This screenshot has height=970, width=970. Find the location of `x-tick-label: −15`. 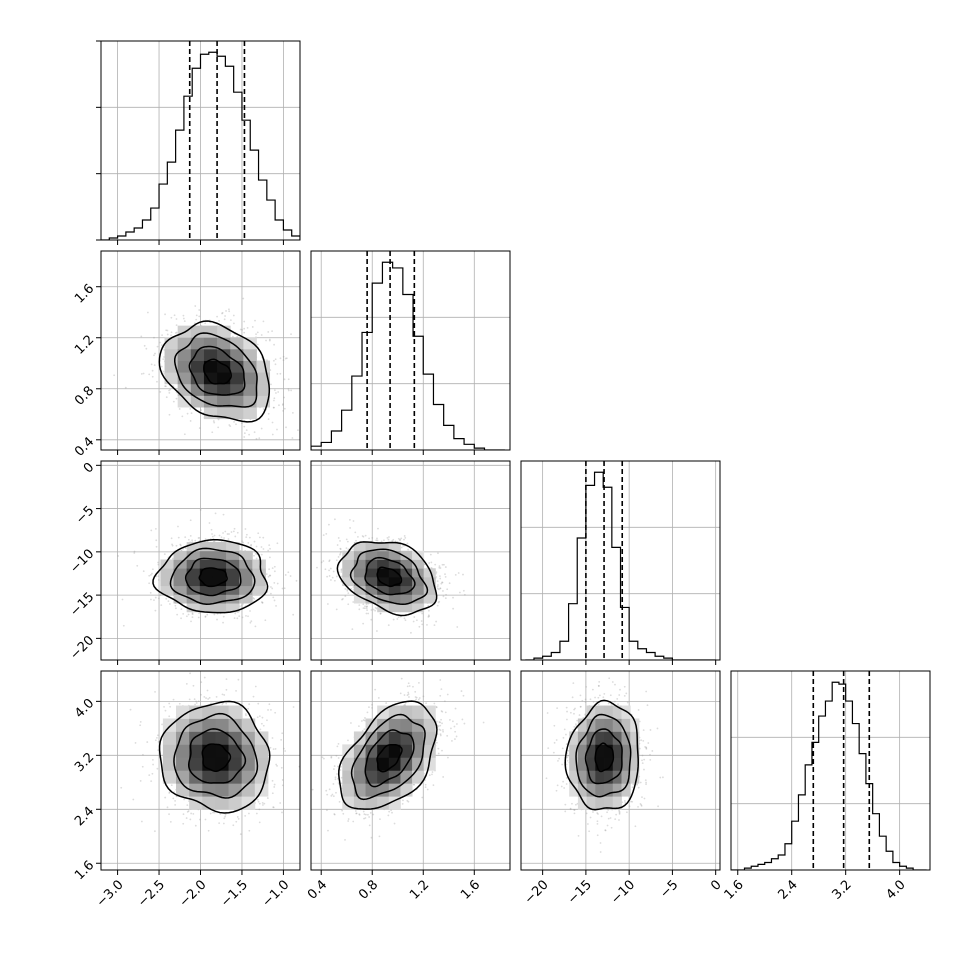

x-tick-label: −15 is located at coordinates (580, 892).